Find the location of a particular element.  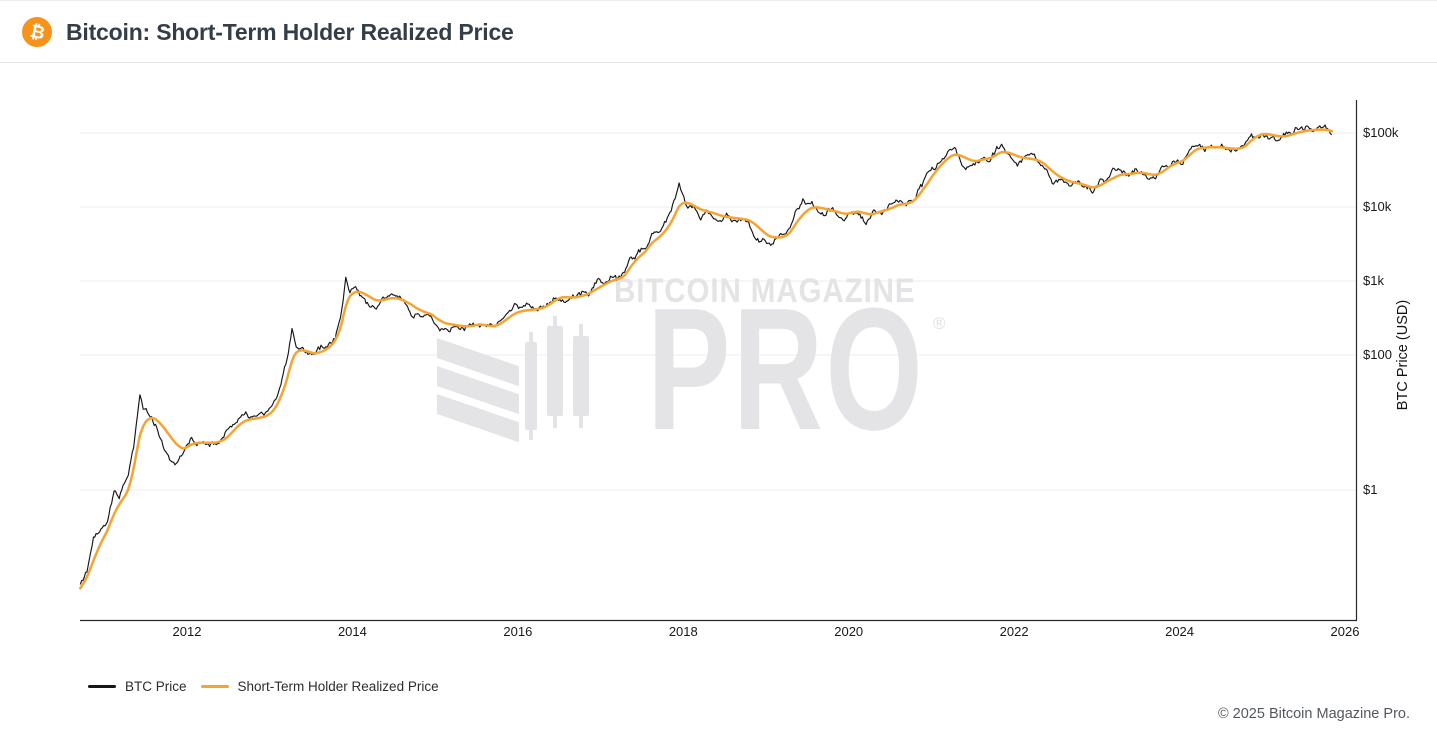

y-axis-tick-label: $10k is located at coordinates (1377, 206).